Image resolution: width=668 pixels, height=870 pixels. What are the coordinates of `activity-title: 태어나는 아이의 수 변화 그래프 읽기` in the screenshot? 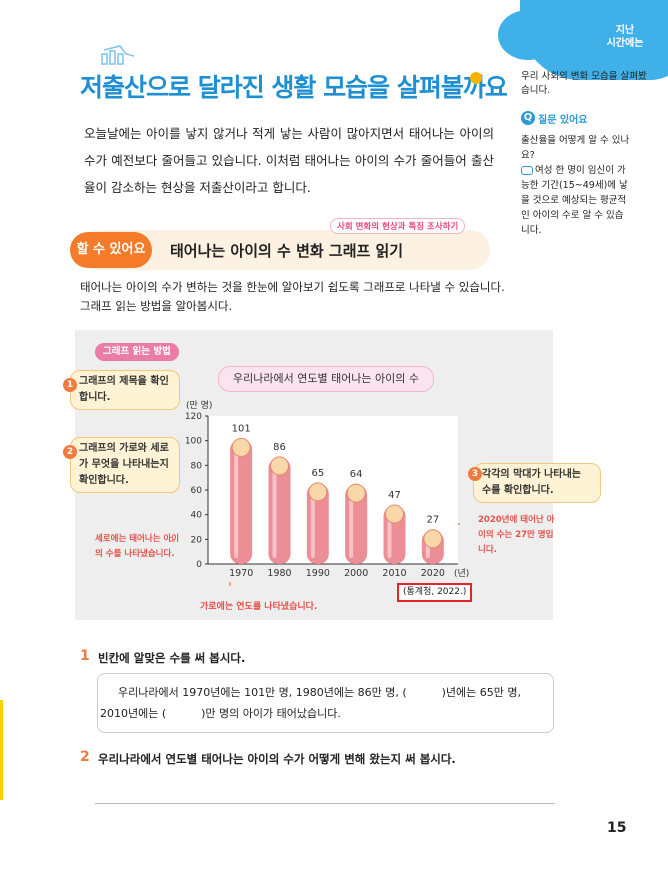 It's located at (287, 251).